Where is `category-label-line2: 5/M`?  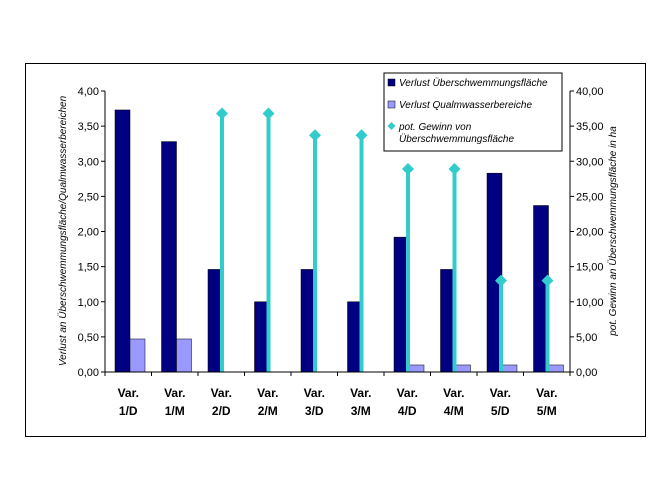
category-label-line2: 5/M is located at coordinates (547, 411).